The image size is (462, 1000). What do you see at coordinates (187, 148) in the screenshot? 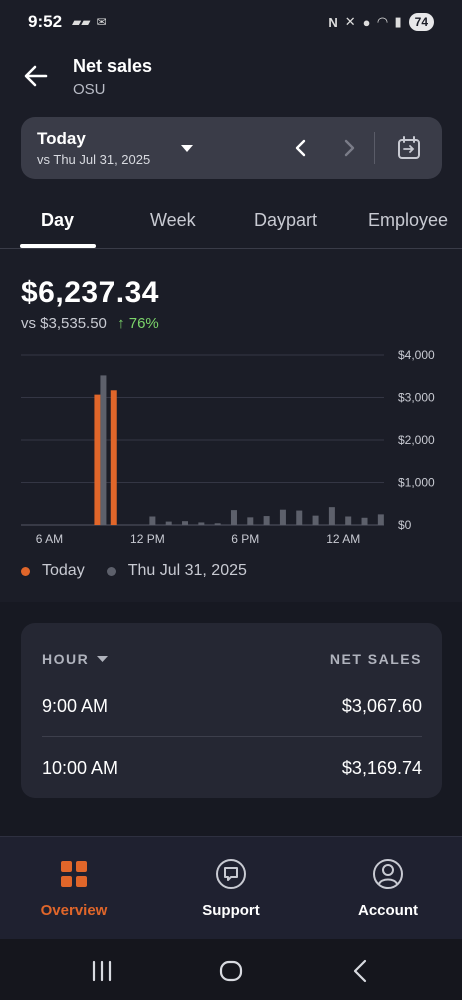
I see `caret-down-icon` at bounding box center [187, 148].